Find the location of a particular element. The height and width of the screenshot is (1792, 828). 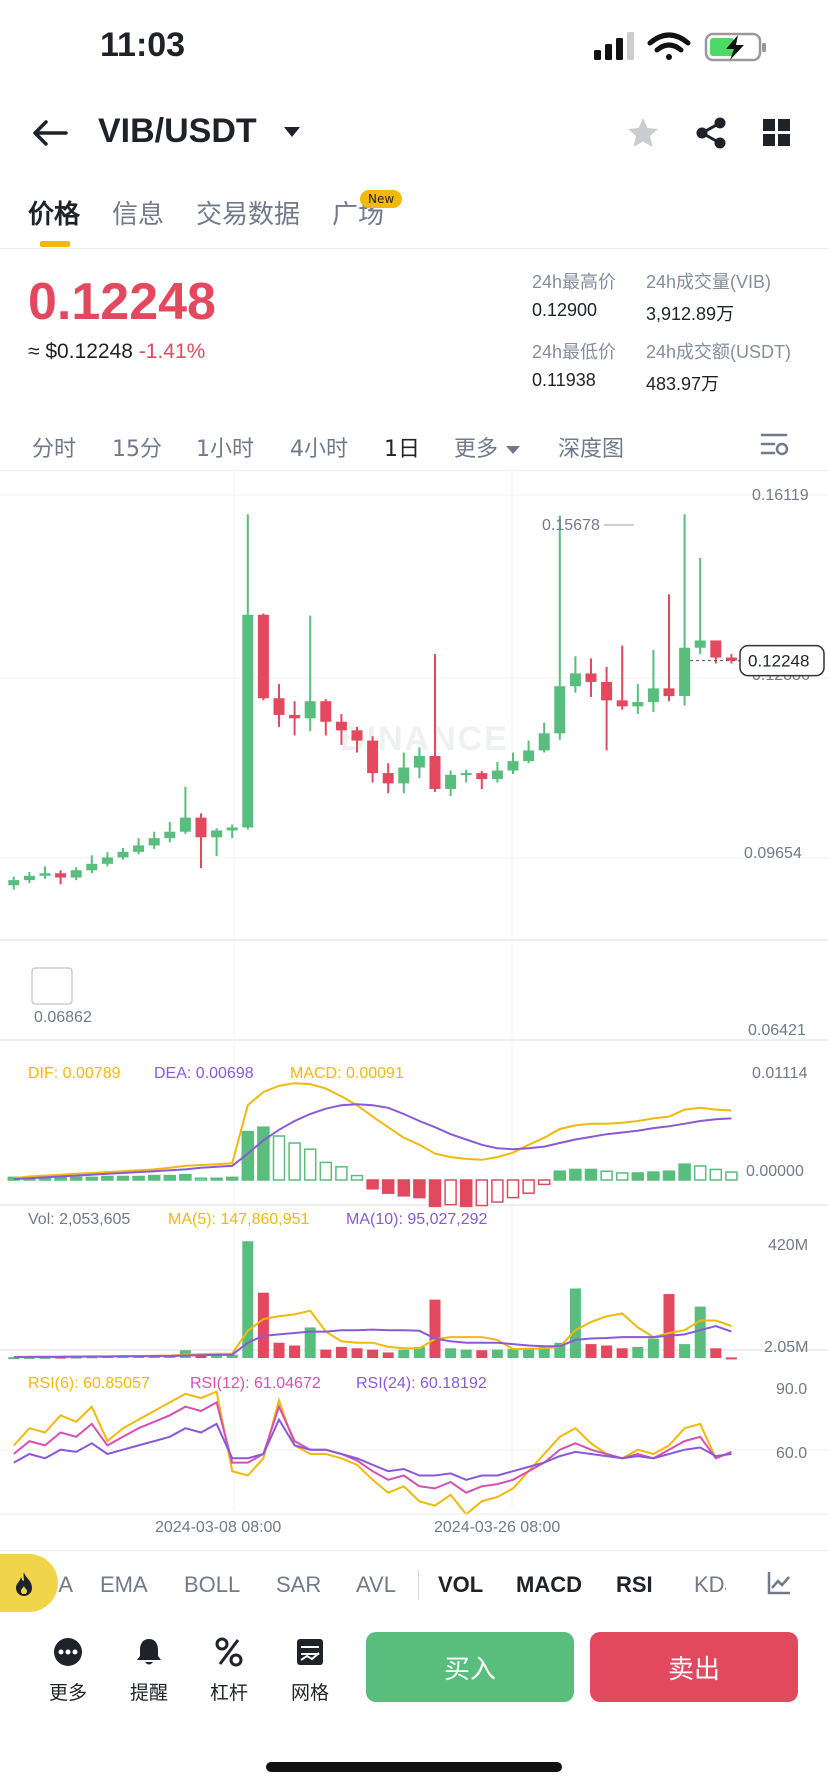

pair-title: VIB/USDT is located at coordinates (177, 131).